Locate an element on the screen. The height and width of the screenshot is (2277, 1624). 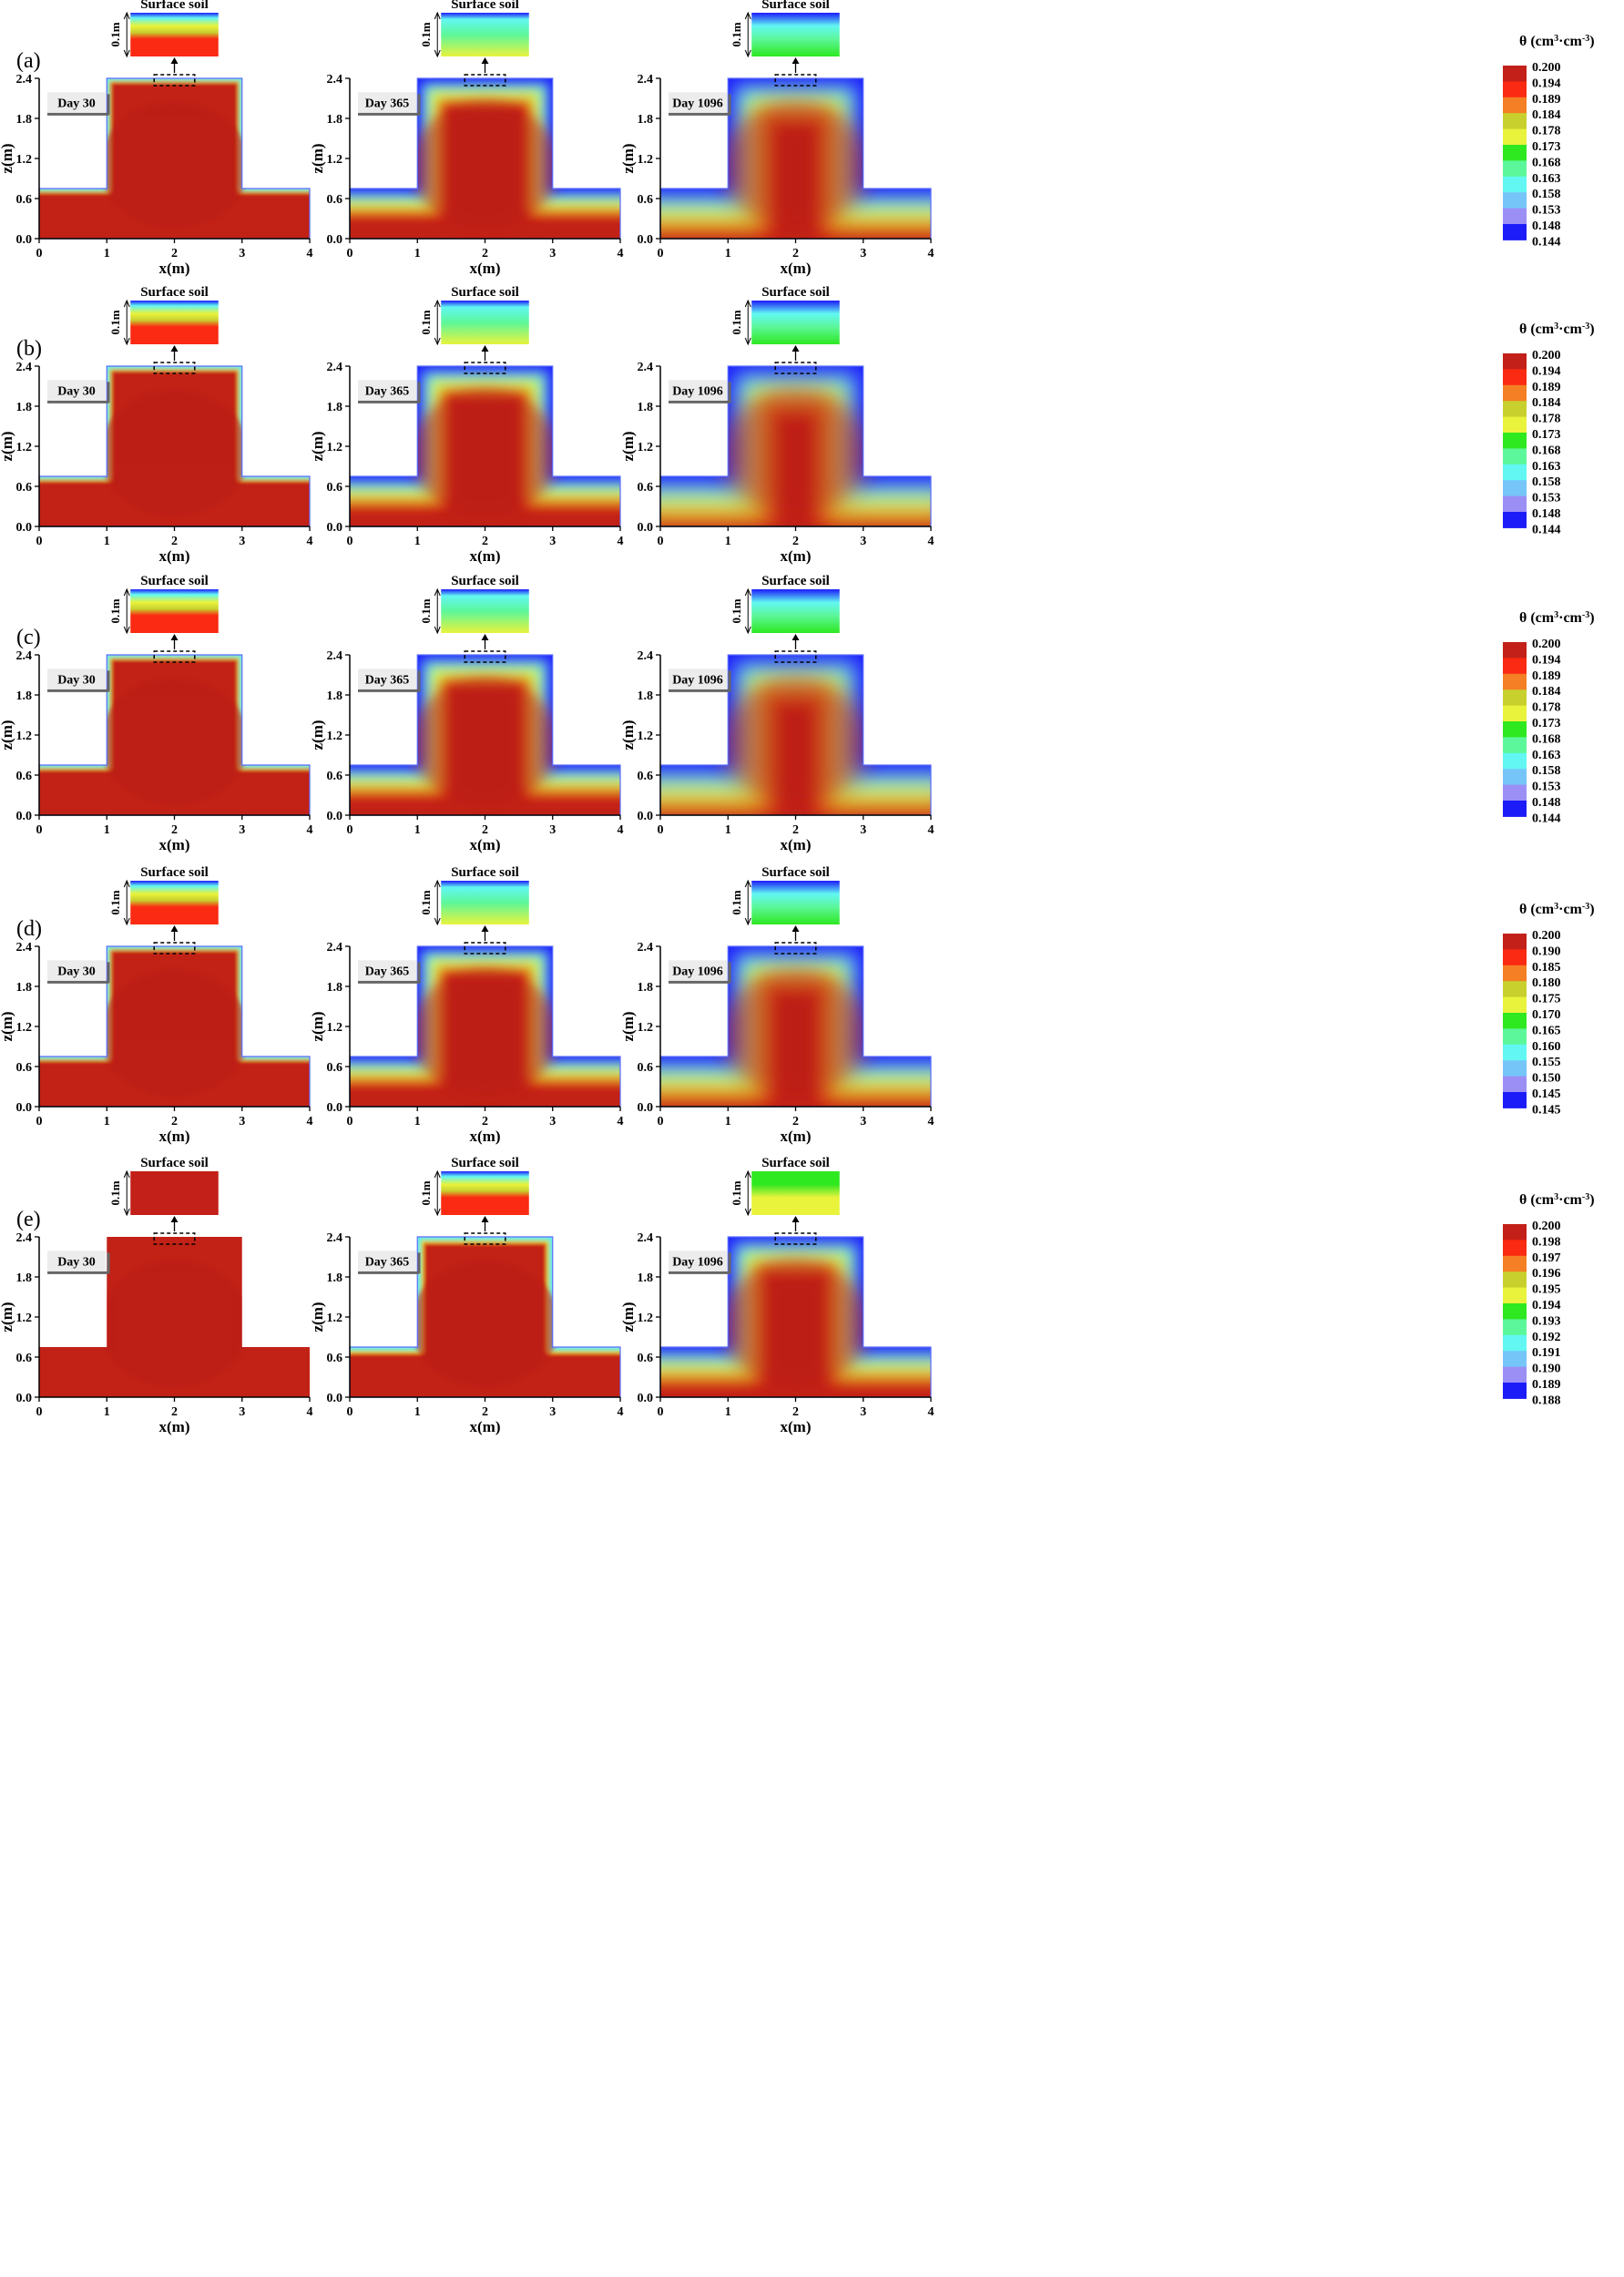
legend-value: 0.194 is located at coordinates (1547, 1306).